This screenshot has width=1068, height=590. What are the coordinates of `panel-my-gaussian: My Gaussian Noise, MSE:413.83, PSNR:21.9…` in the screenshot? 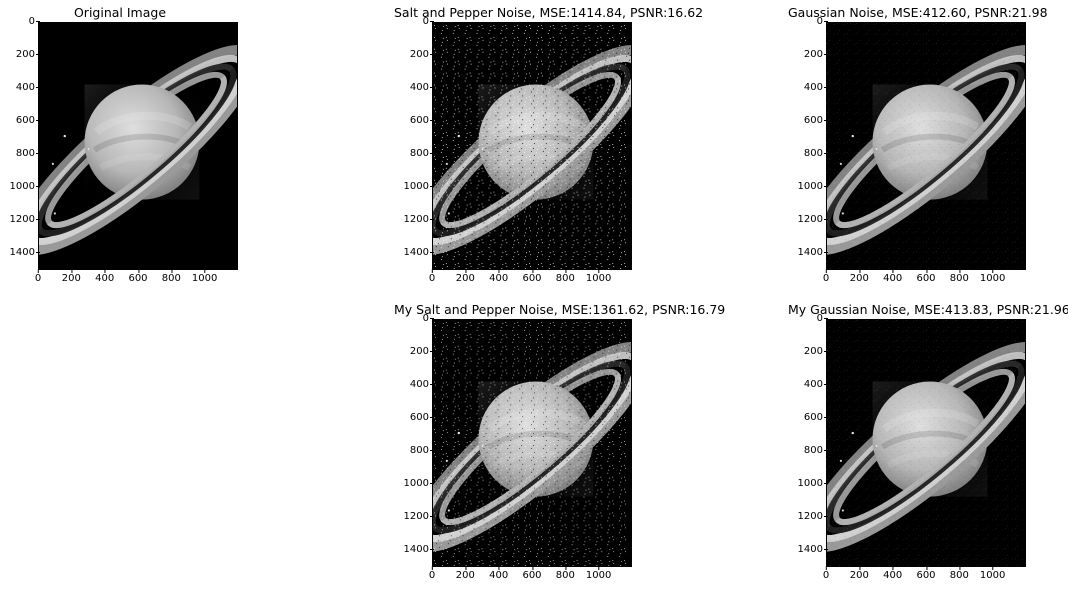 It's located at (928, 442).